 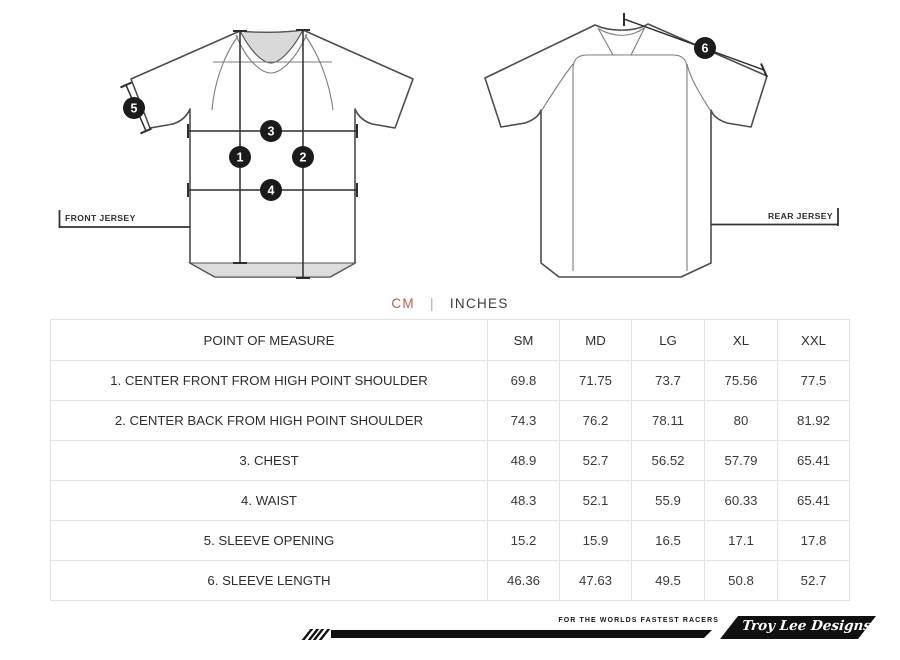 I want to click on registered-mark: ®, so click(x=873, y=629).